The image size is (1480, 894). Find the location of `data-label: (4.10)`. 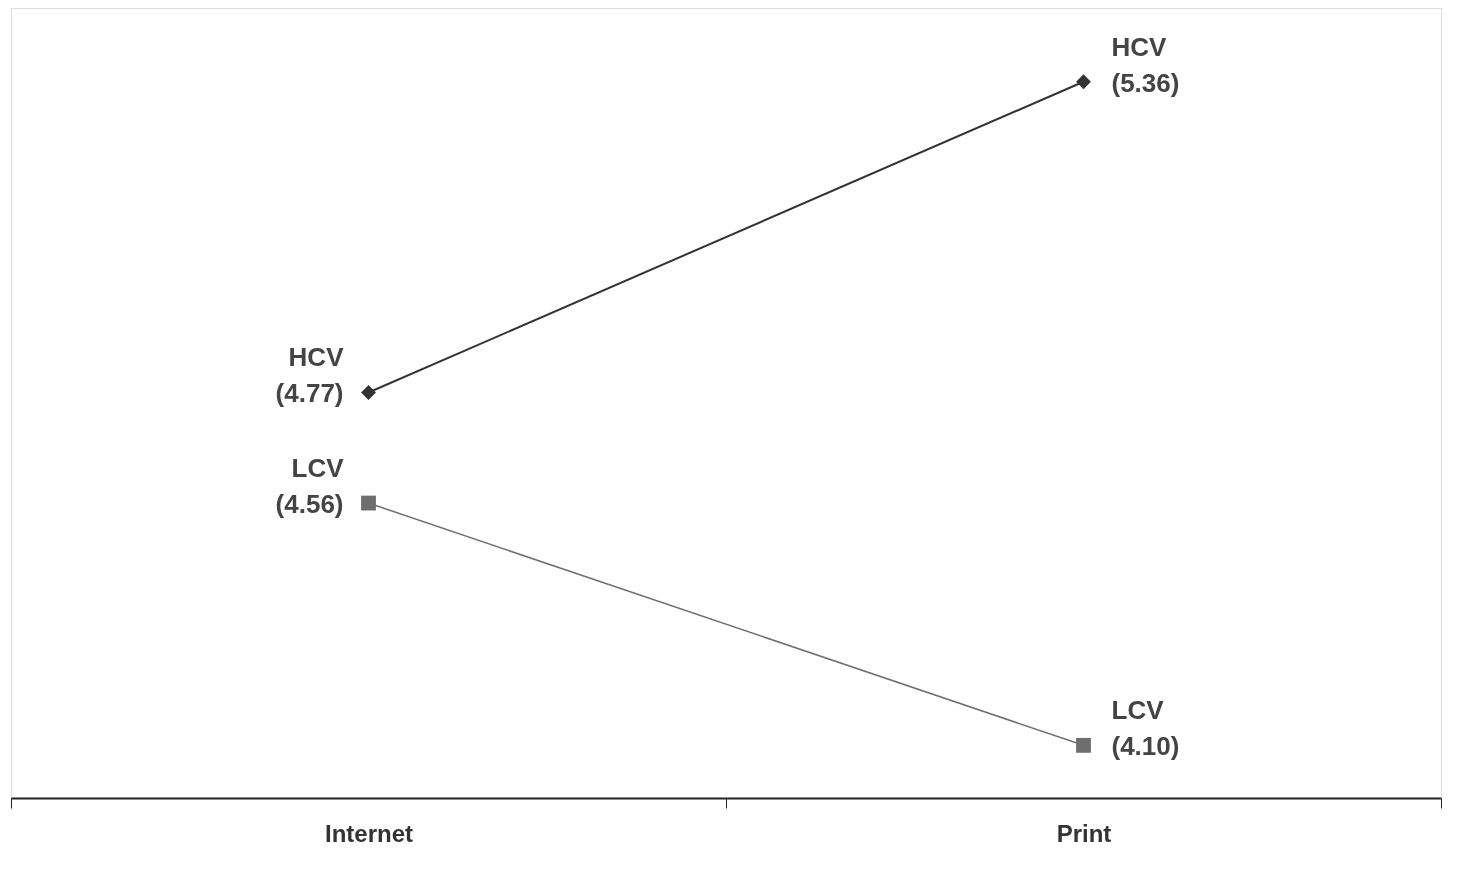

data-label: (4.10) is located at coordinates (1145, 746).